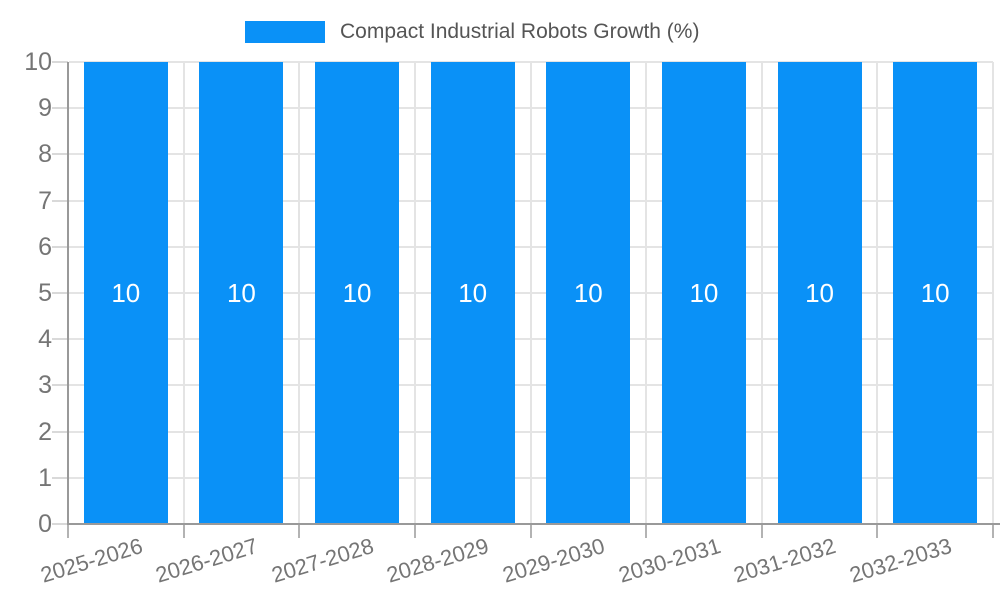 This screenshot has width=1000, height=600. I want to click on x-tick-label: 2031-2032, so click(784, 560).